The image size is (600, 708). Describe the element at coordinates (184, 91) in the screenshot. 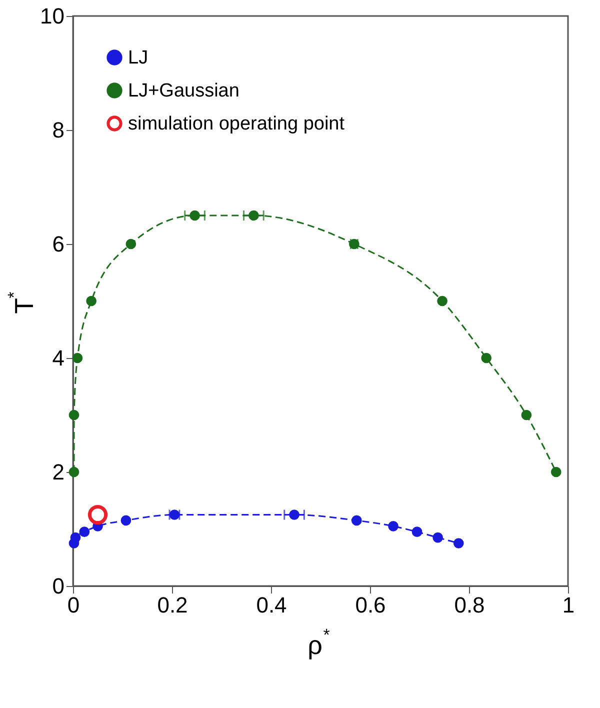

I see `legend-label: LJ+Gaussian` at that location.